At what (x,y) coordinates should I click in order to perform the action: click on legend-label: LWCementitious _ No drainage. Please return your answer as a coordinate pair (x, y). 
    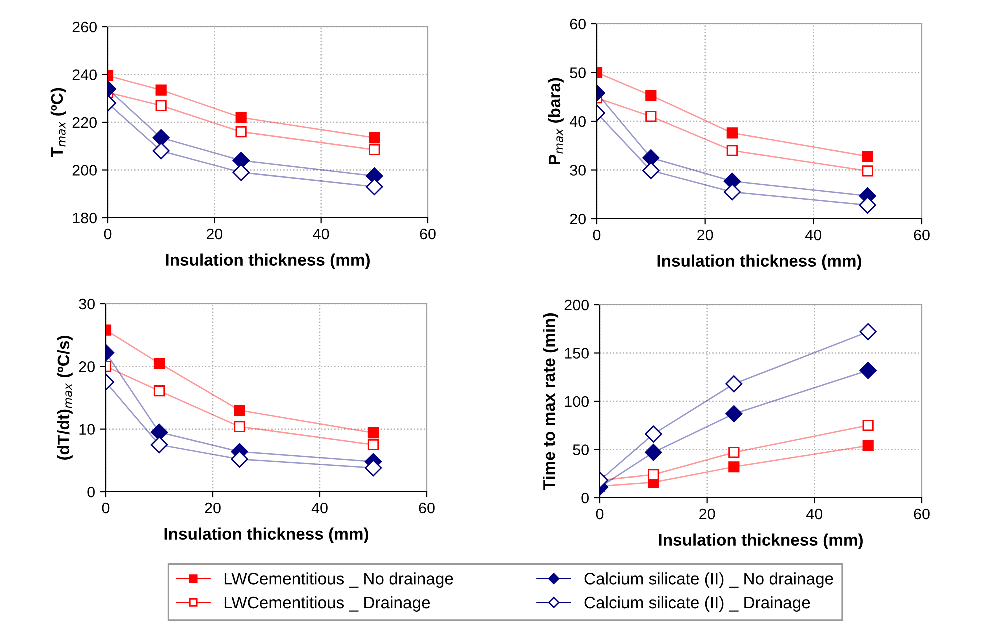
    Looking at the image, I should click on (339, 580).